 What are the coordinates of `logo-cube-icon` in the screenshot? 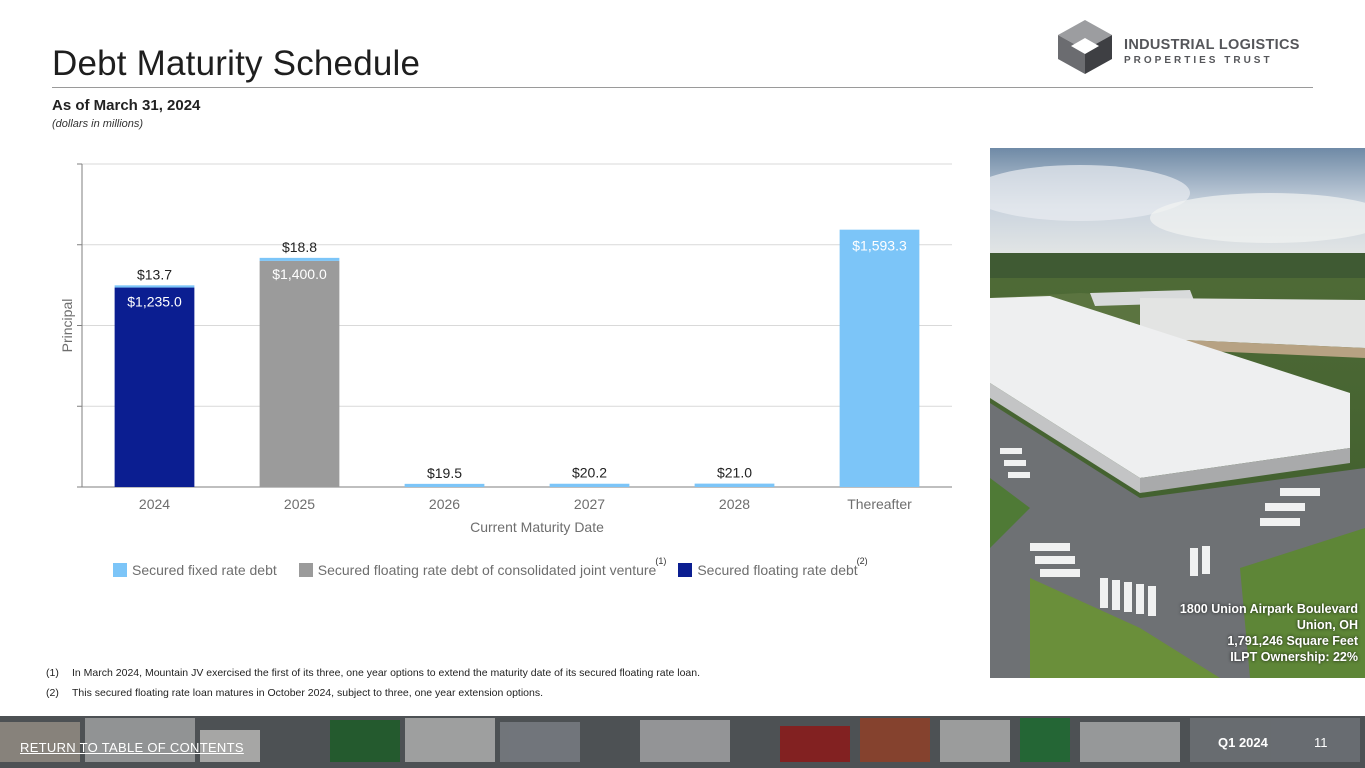 It's located at (1085, 47).